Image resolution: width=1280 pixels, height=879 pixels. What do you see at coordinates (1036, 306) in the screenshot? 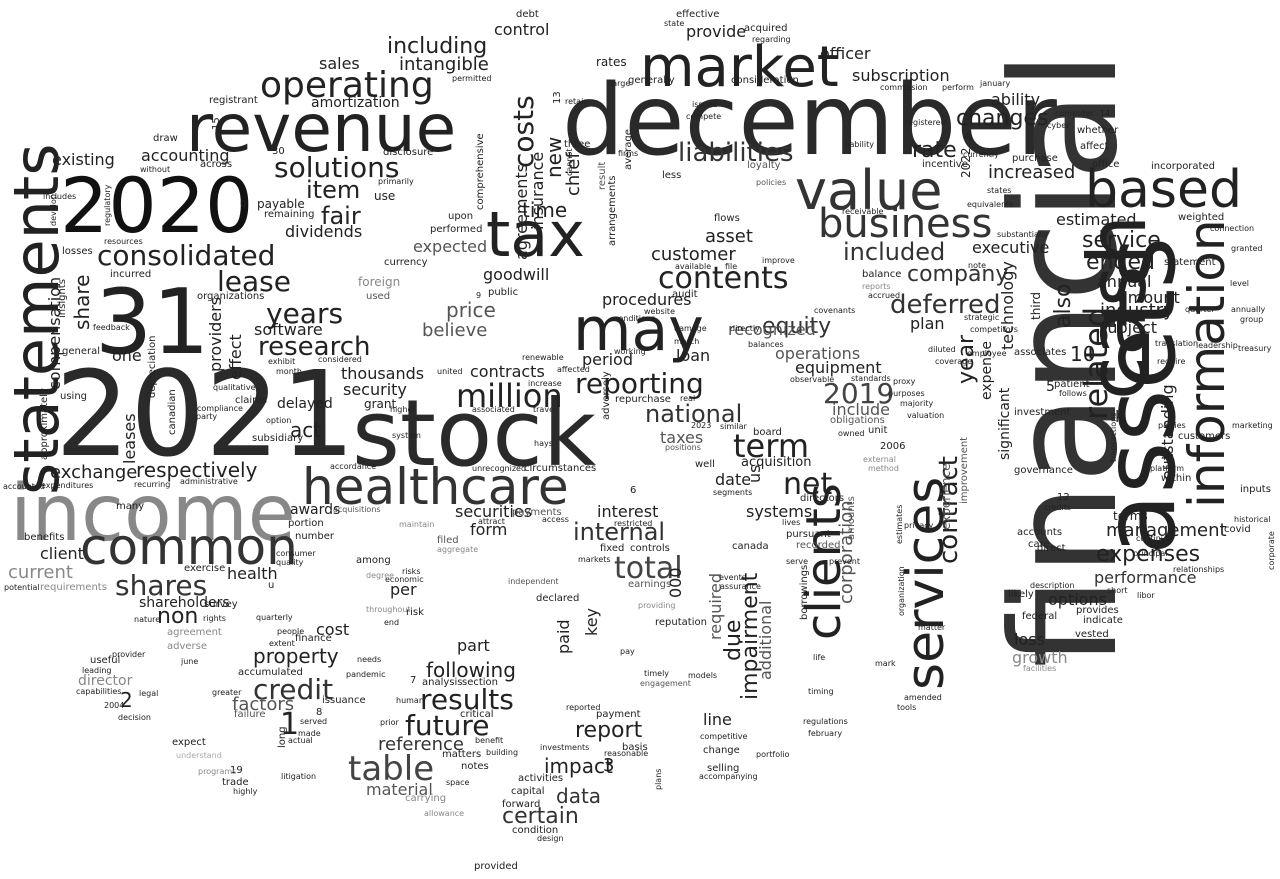
I see `word-third: third` at bounding box center [1036, 306].